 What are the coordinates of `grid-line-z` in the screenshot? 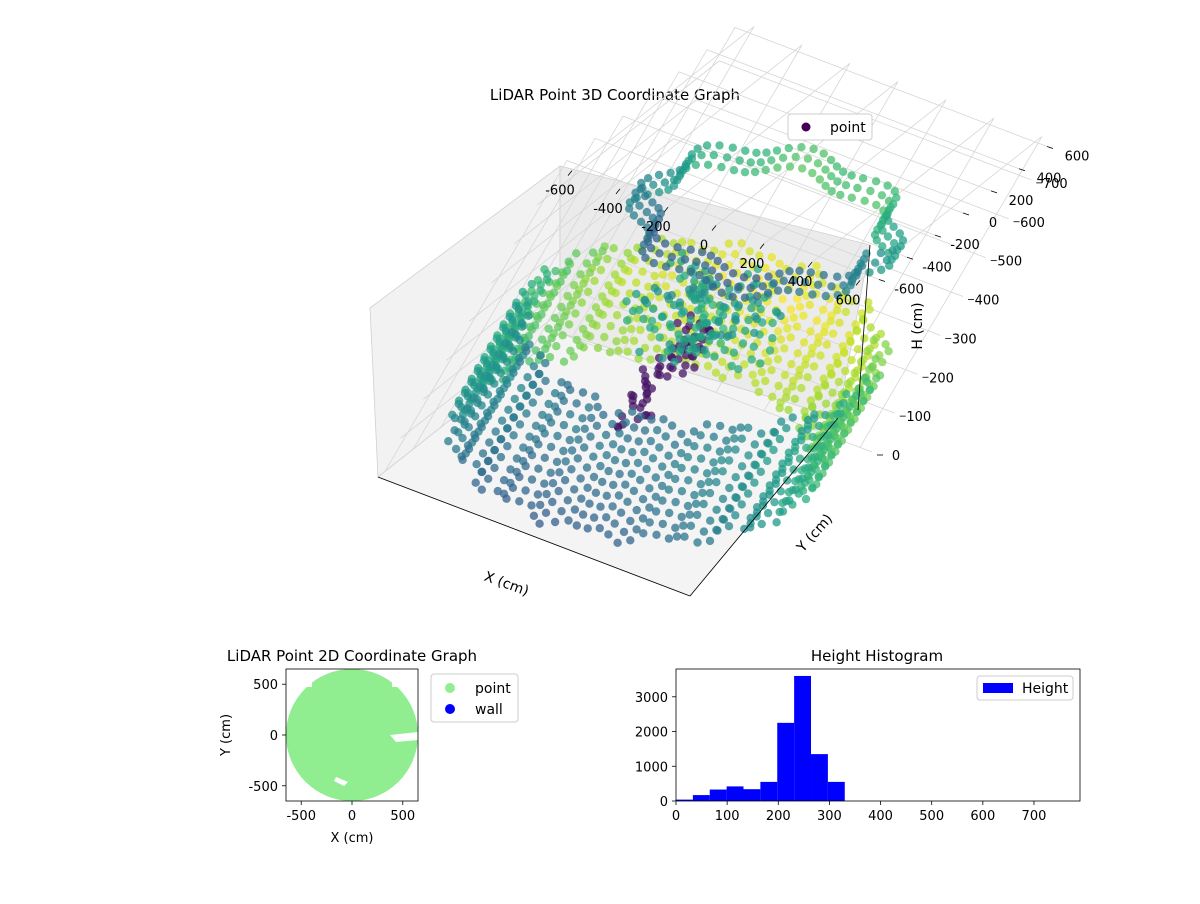 It's located at (761, 172).